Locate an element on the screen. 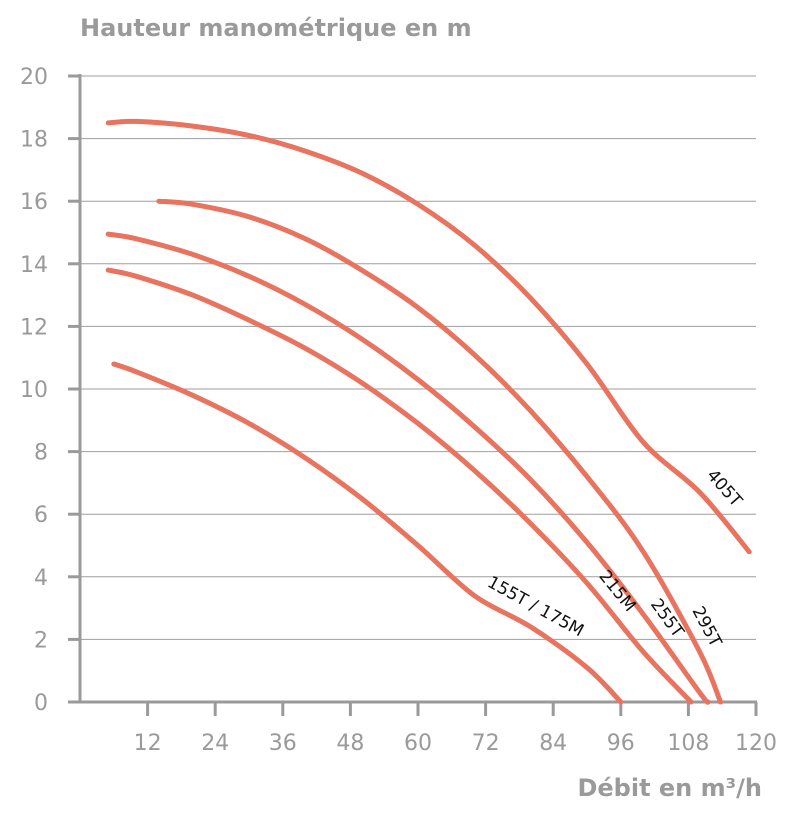 The image size is (808, 818). curve-label: 215M is located at coordinates (616, 591).